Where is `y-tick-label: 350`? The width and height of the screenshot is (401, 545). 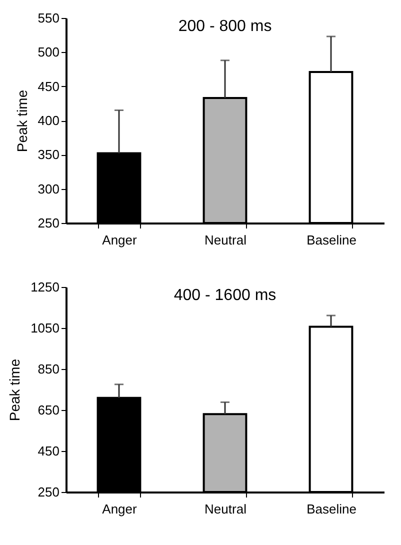 y-tick-label: 350 is located at coordinates (49, 154).